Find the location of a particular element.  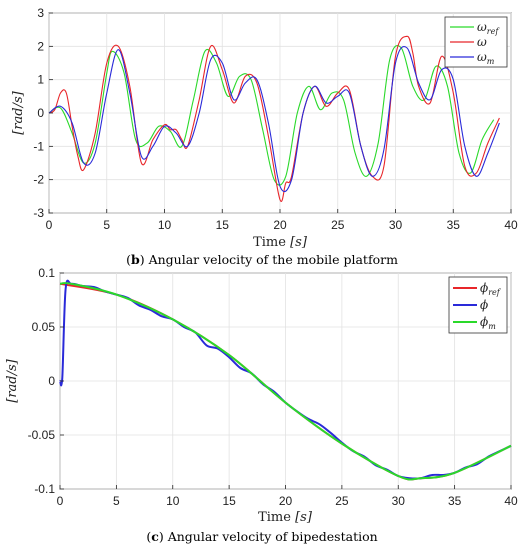

chart-b-xtick-label: 0 is located at coordinates (49, 225).